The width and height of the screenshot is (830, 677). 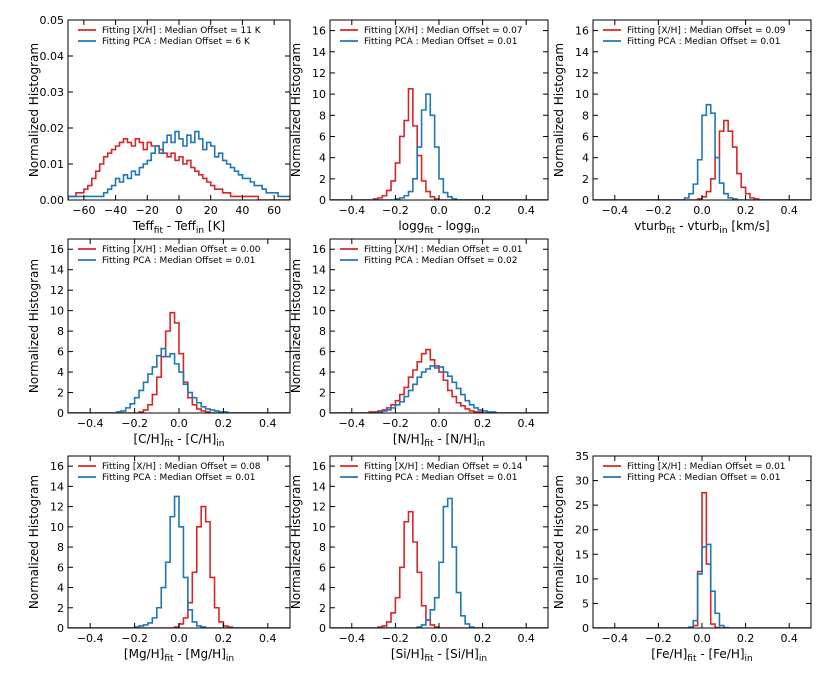 I want to click on x-axis-label: vturbfit - vturbin [km/s], so click(x=701, y=227).